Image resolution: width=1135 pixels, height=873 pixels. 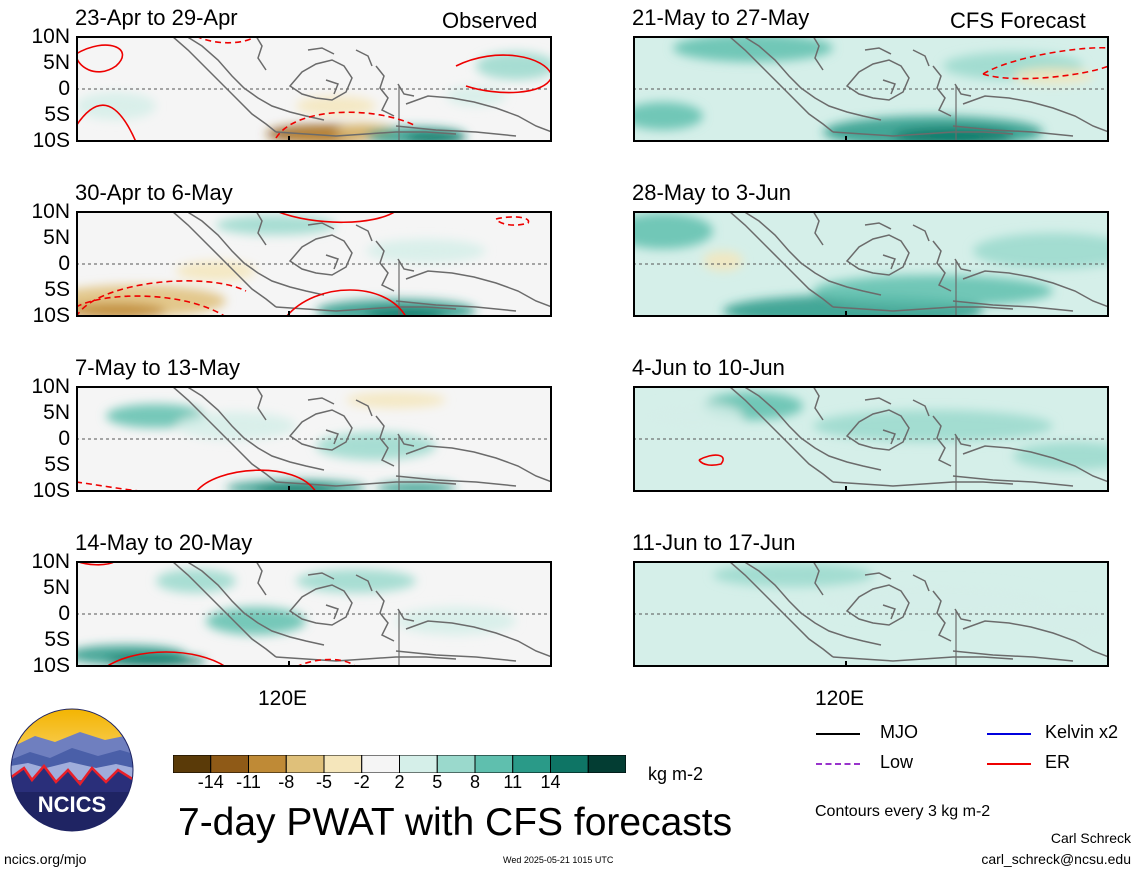 I want to click on logo-text: NCICS, so click(x=72, y=804).